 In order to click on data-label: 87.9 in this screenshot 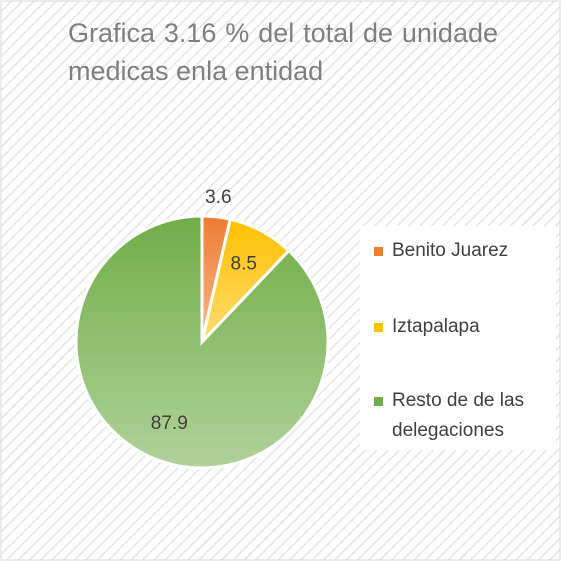, I will do `click(169, 423)`.